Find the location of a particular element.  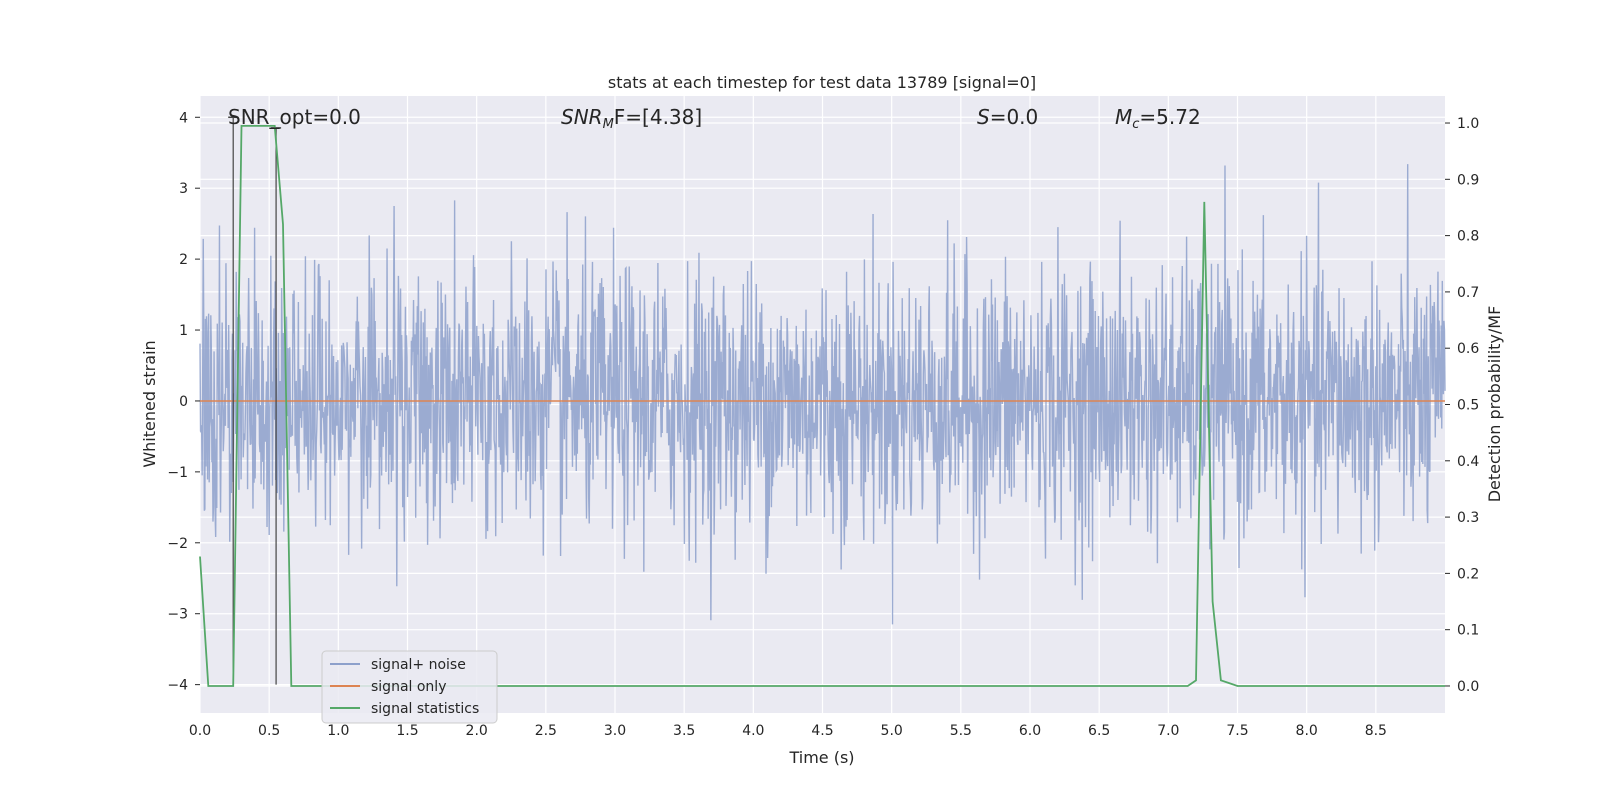

x-tick-1: 0.5 is located at coordinates (269, 731).